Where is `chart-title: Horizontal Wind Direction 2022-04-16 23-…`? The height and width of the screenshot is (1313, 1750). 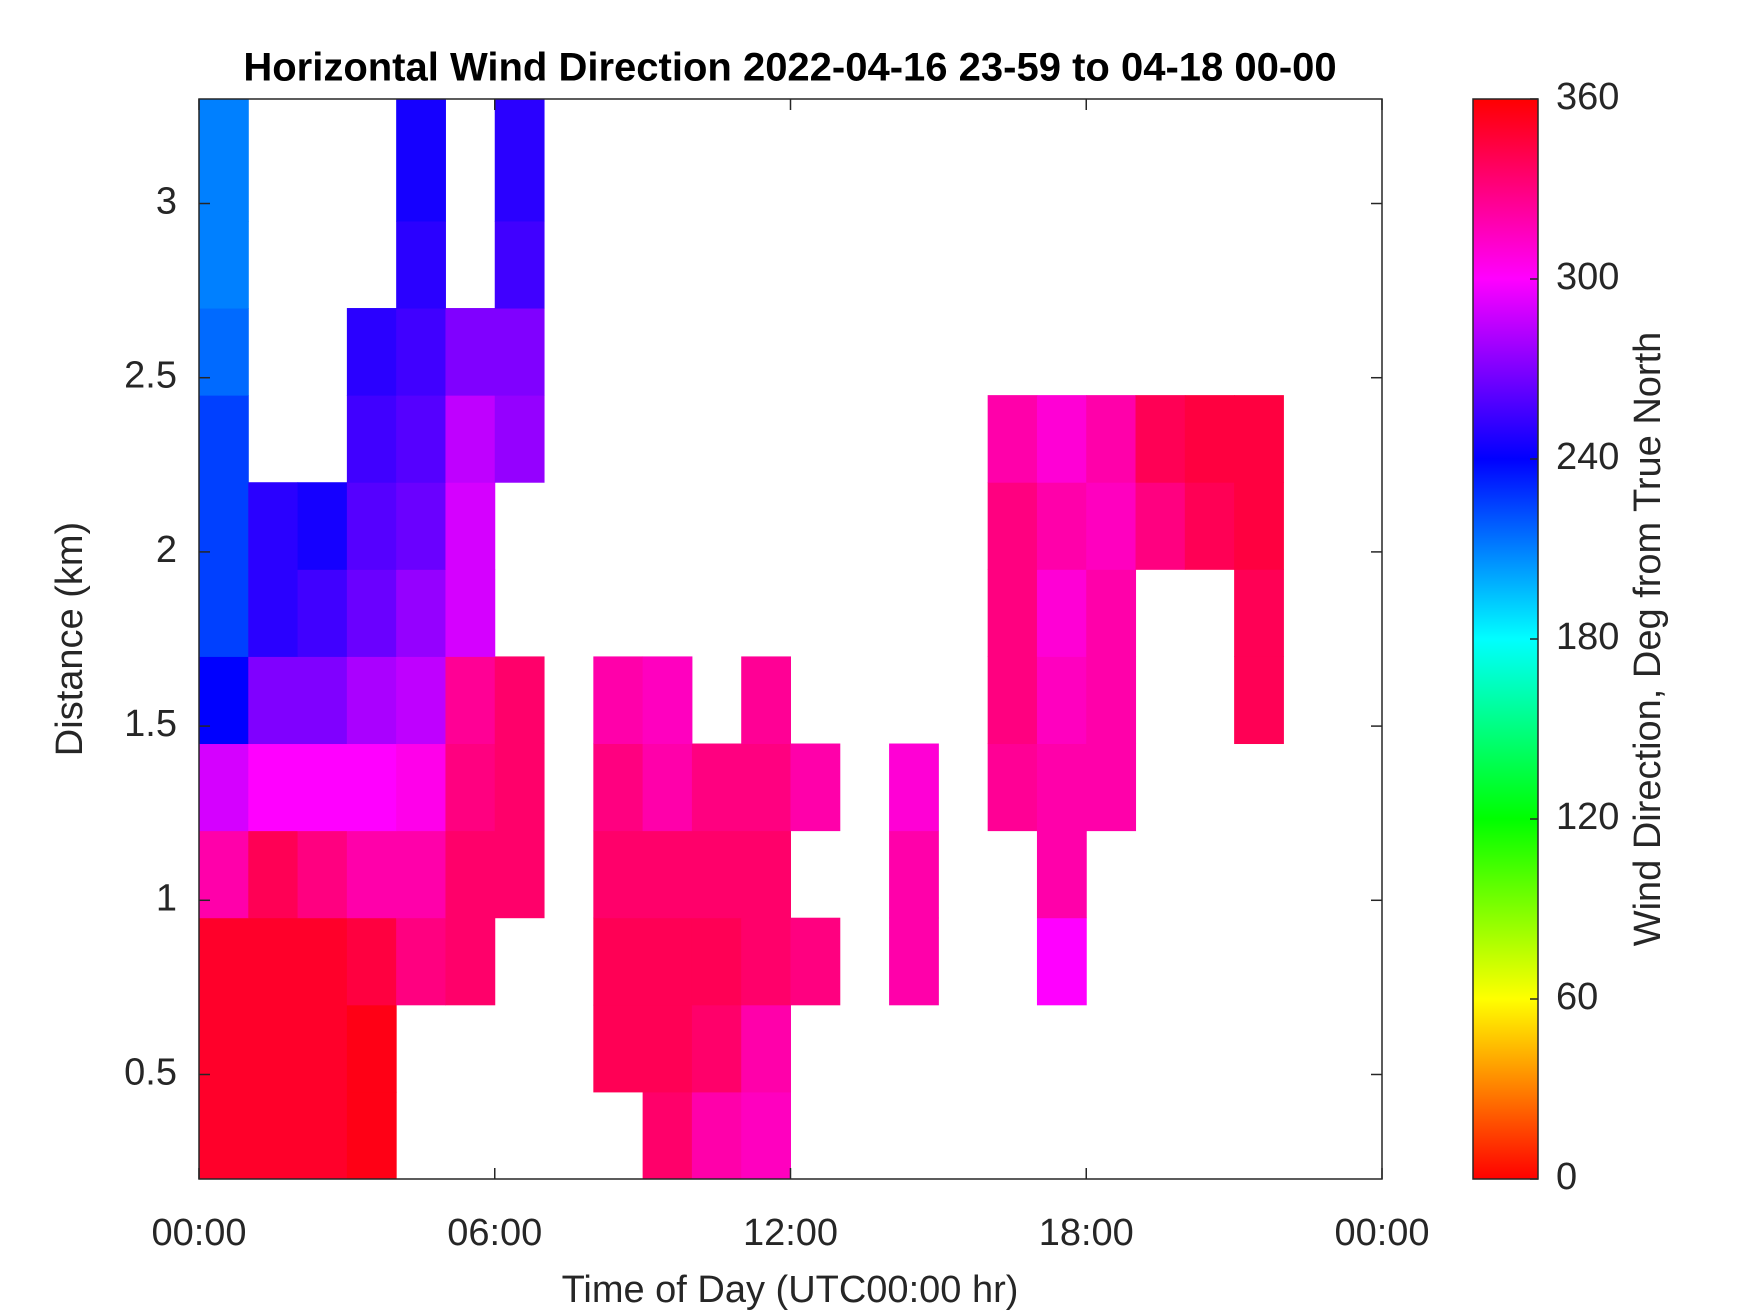
chart-title: Horizontal Wind Direction 2022-04-16 23-… is located at coordinates (789, 68).